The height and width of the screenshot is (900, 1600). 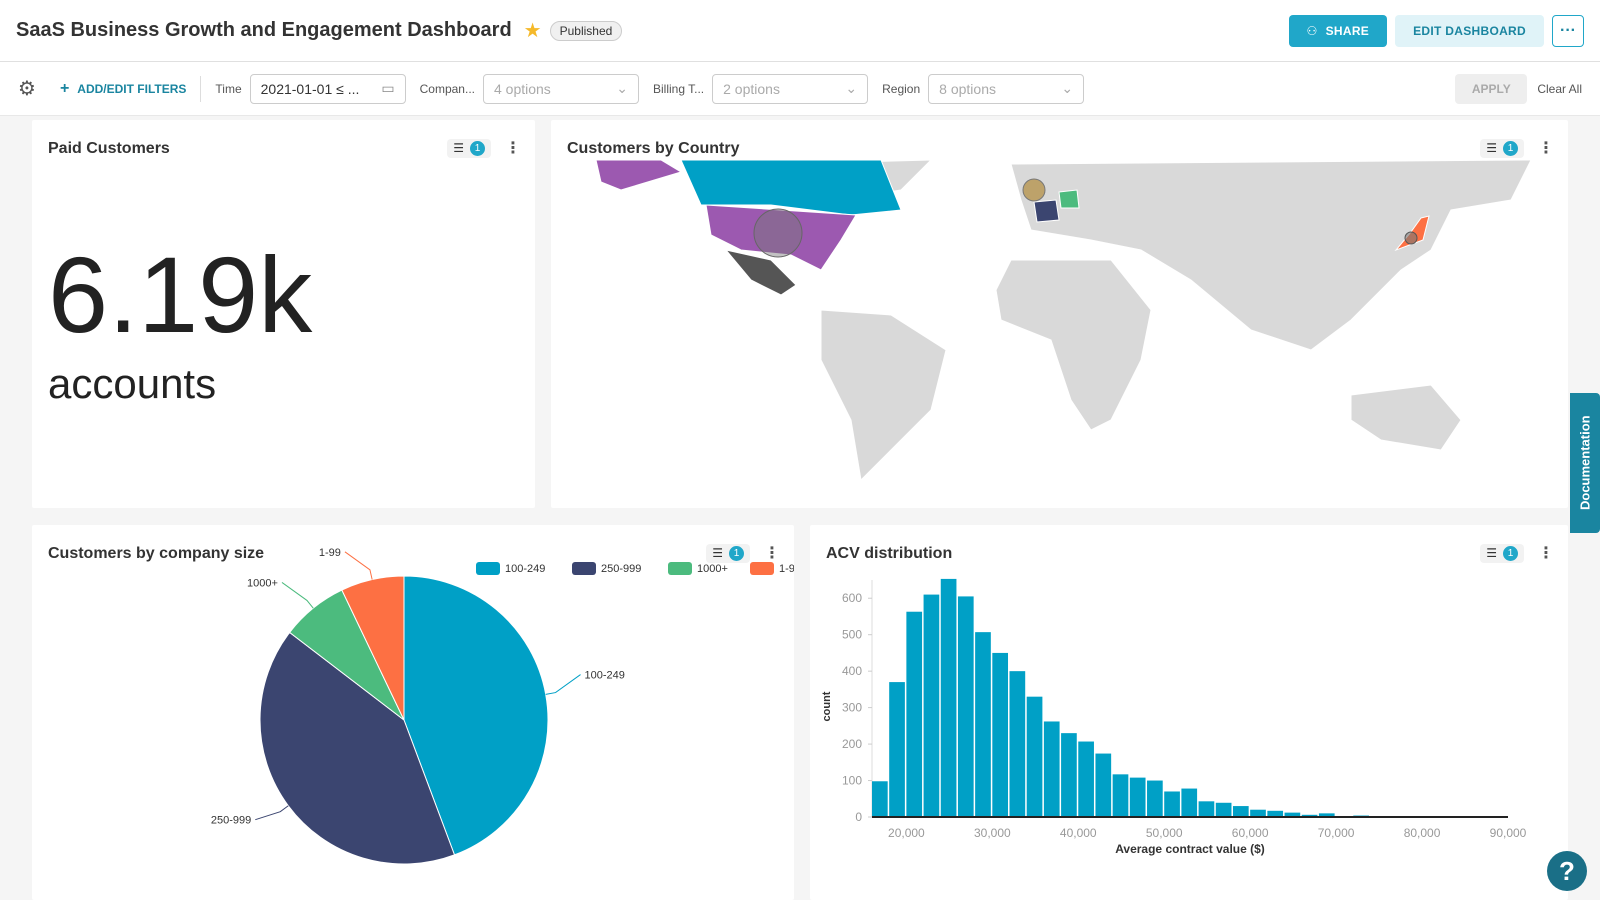 What do you see at coordinates (1491, 88) in the screenshot?
I see `apply-button: APPLY` at bounding box center [1491, 88].